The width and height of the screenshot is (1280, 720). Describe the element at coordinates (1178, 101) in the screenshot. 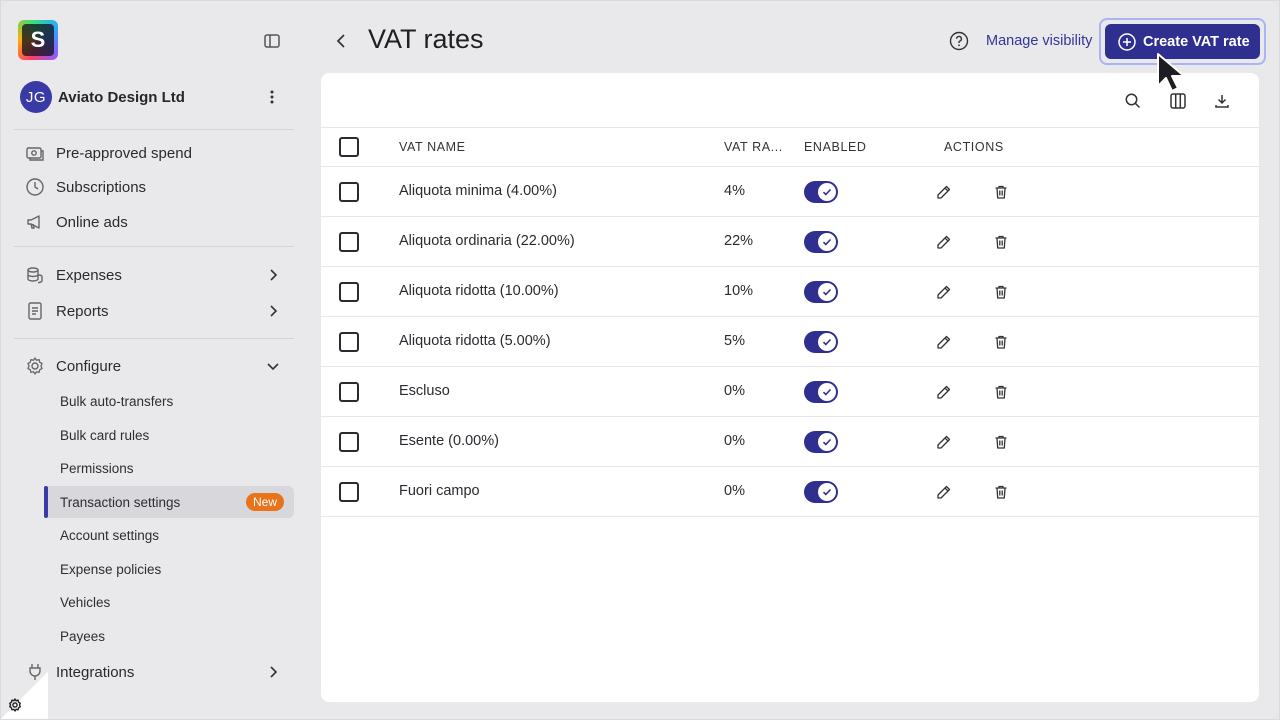

I see `columns-icon` at that location.